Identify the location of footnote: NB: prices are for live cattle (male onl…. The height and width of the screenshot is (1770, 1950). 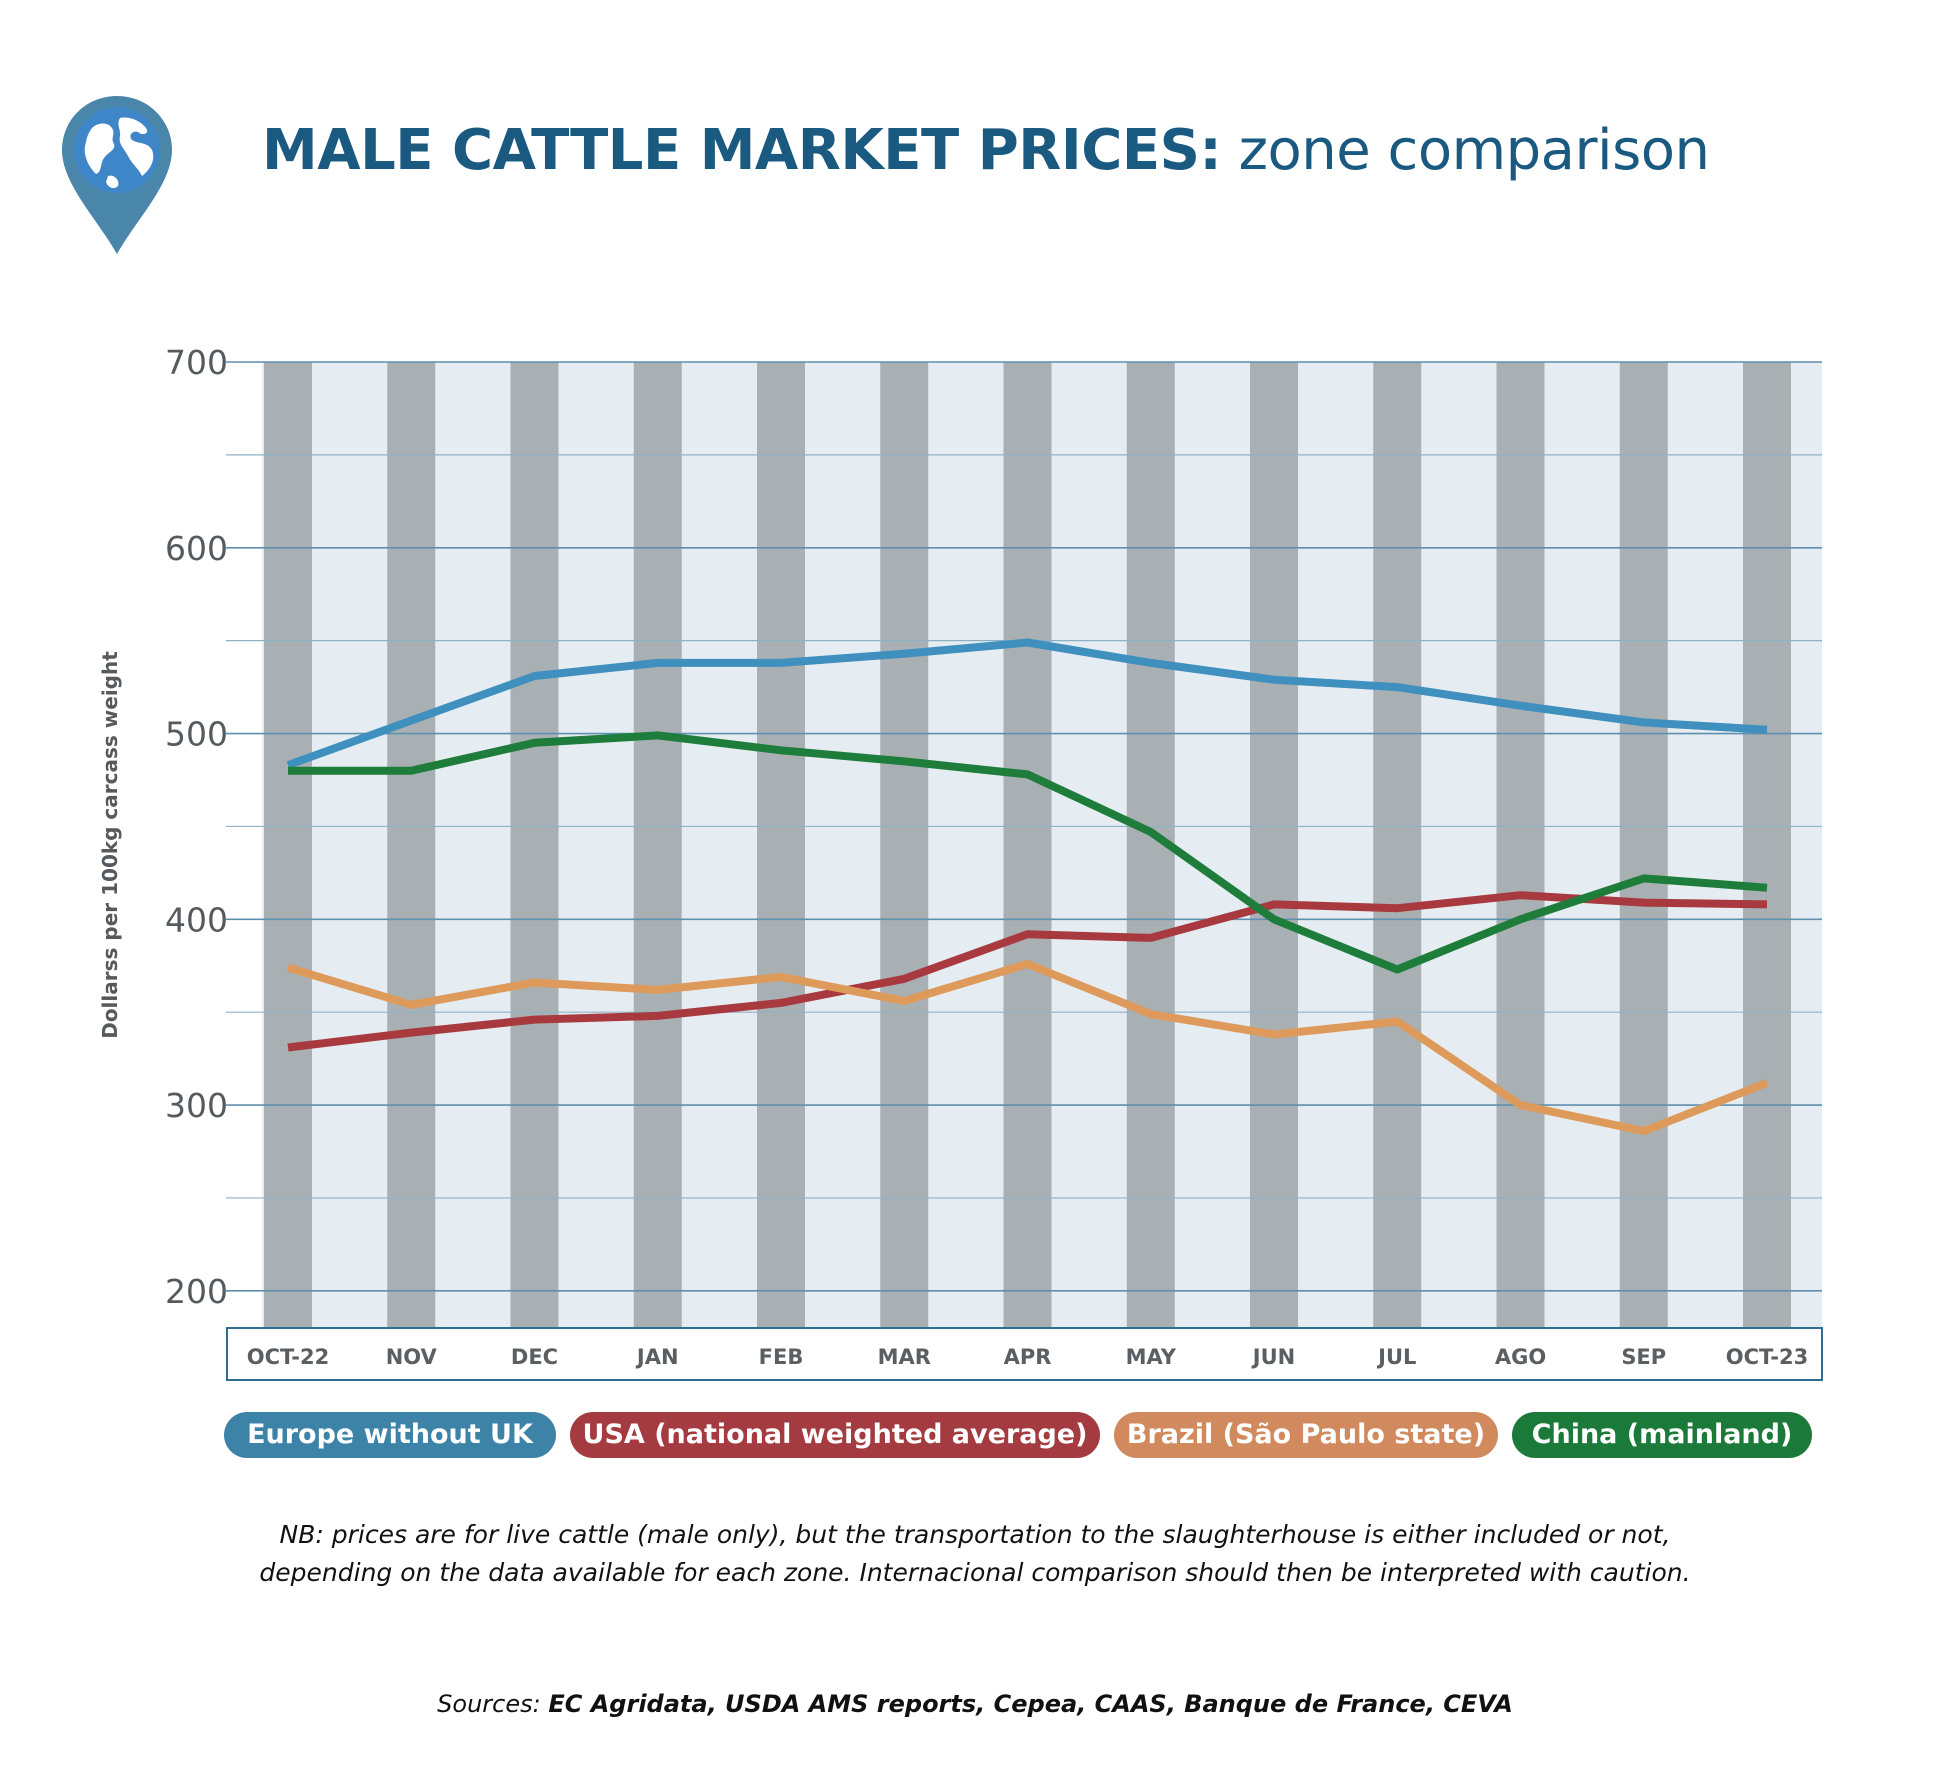
(975, 1554).